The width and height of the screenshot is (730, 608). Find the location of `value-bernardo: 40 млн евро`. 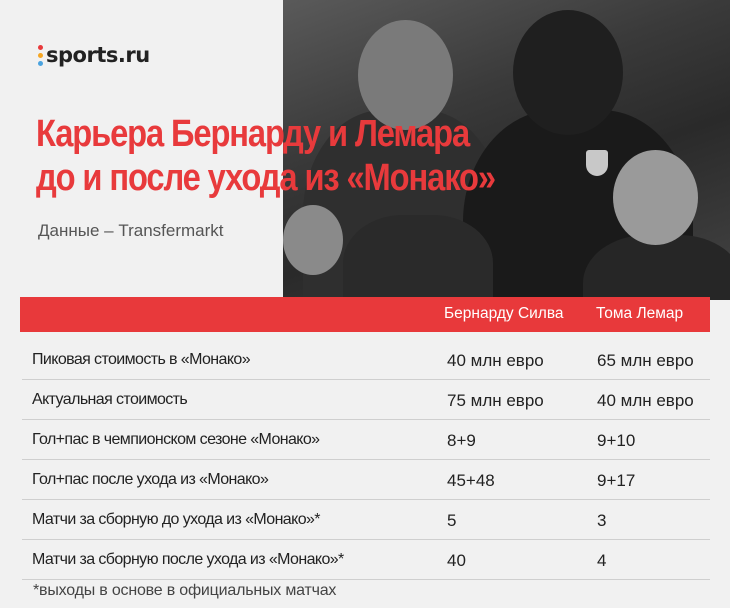

value-bernardo: 40 млн евро is located at coordinates (495, 360).